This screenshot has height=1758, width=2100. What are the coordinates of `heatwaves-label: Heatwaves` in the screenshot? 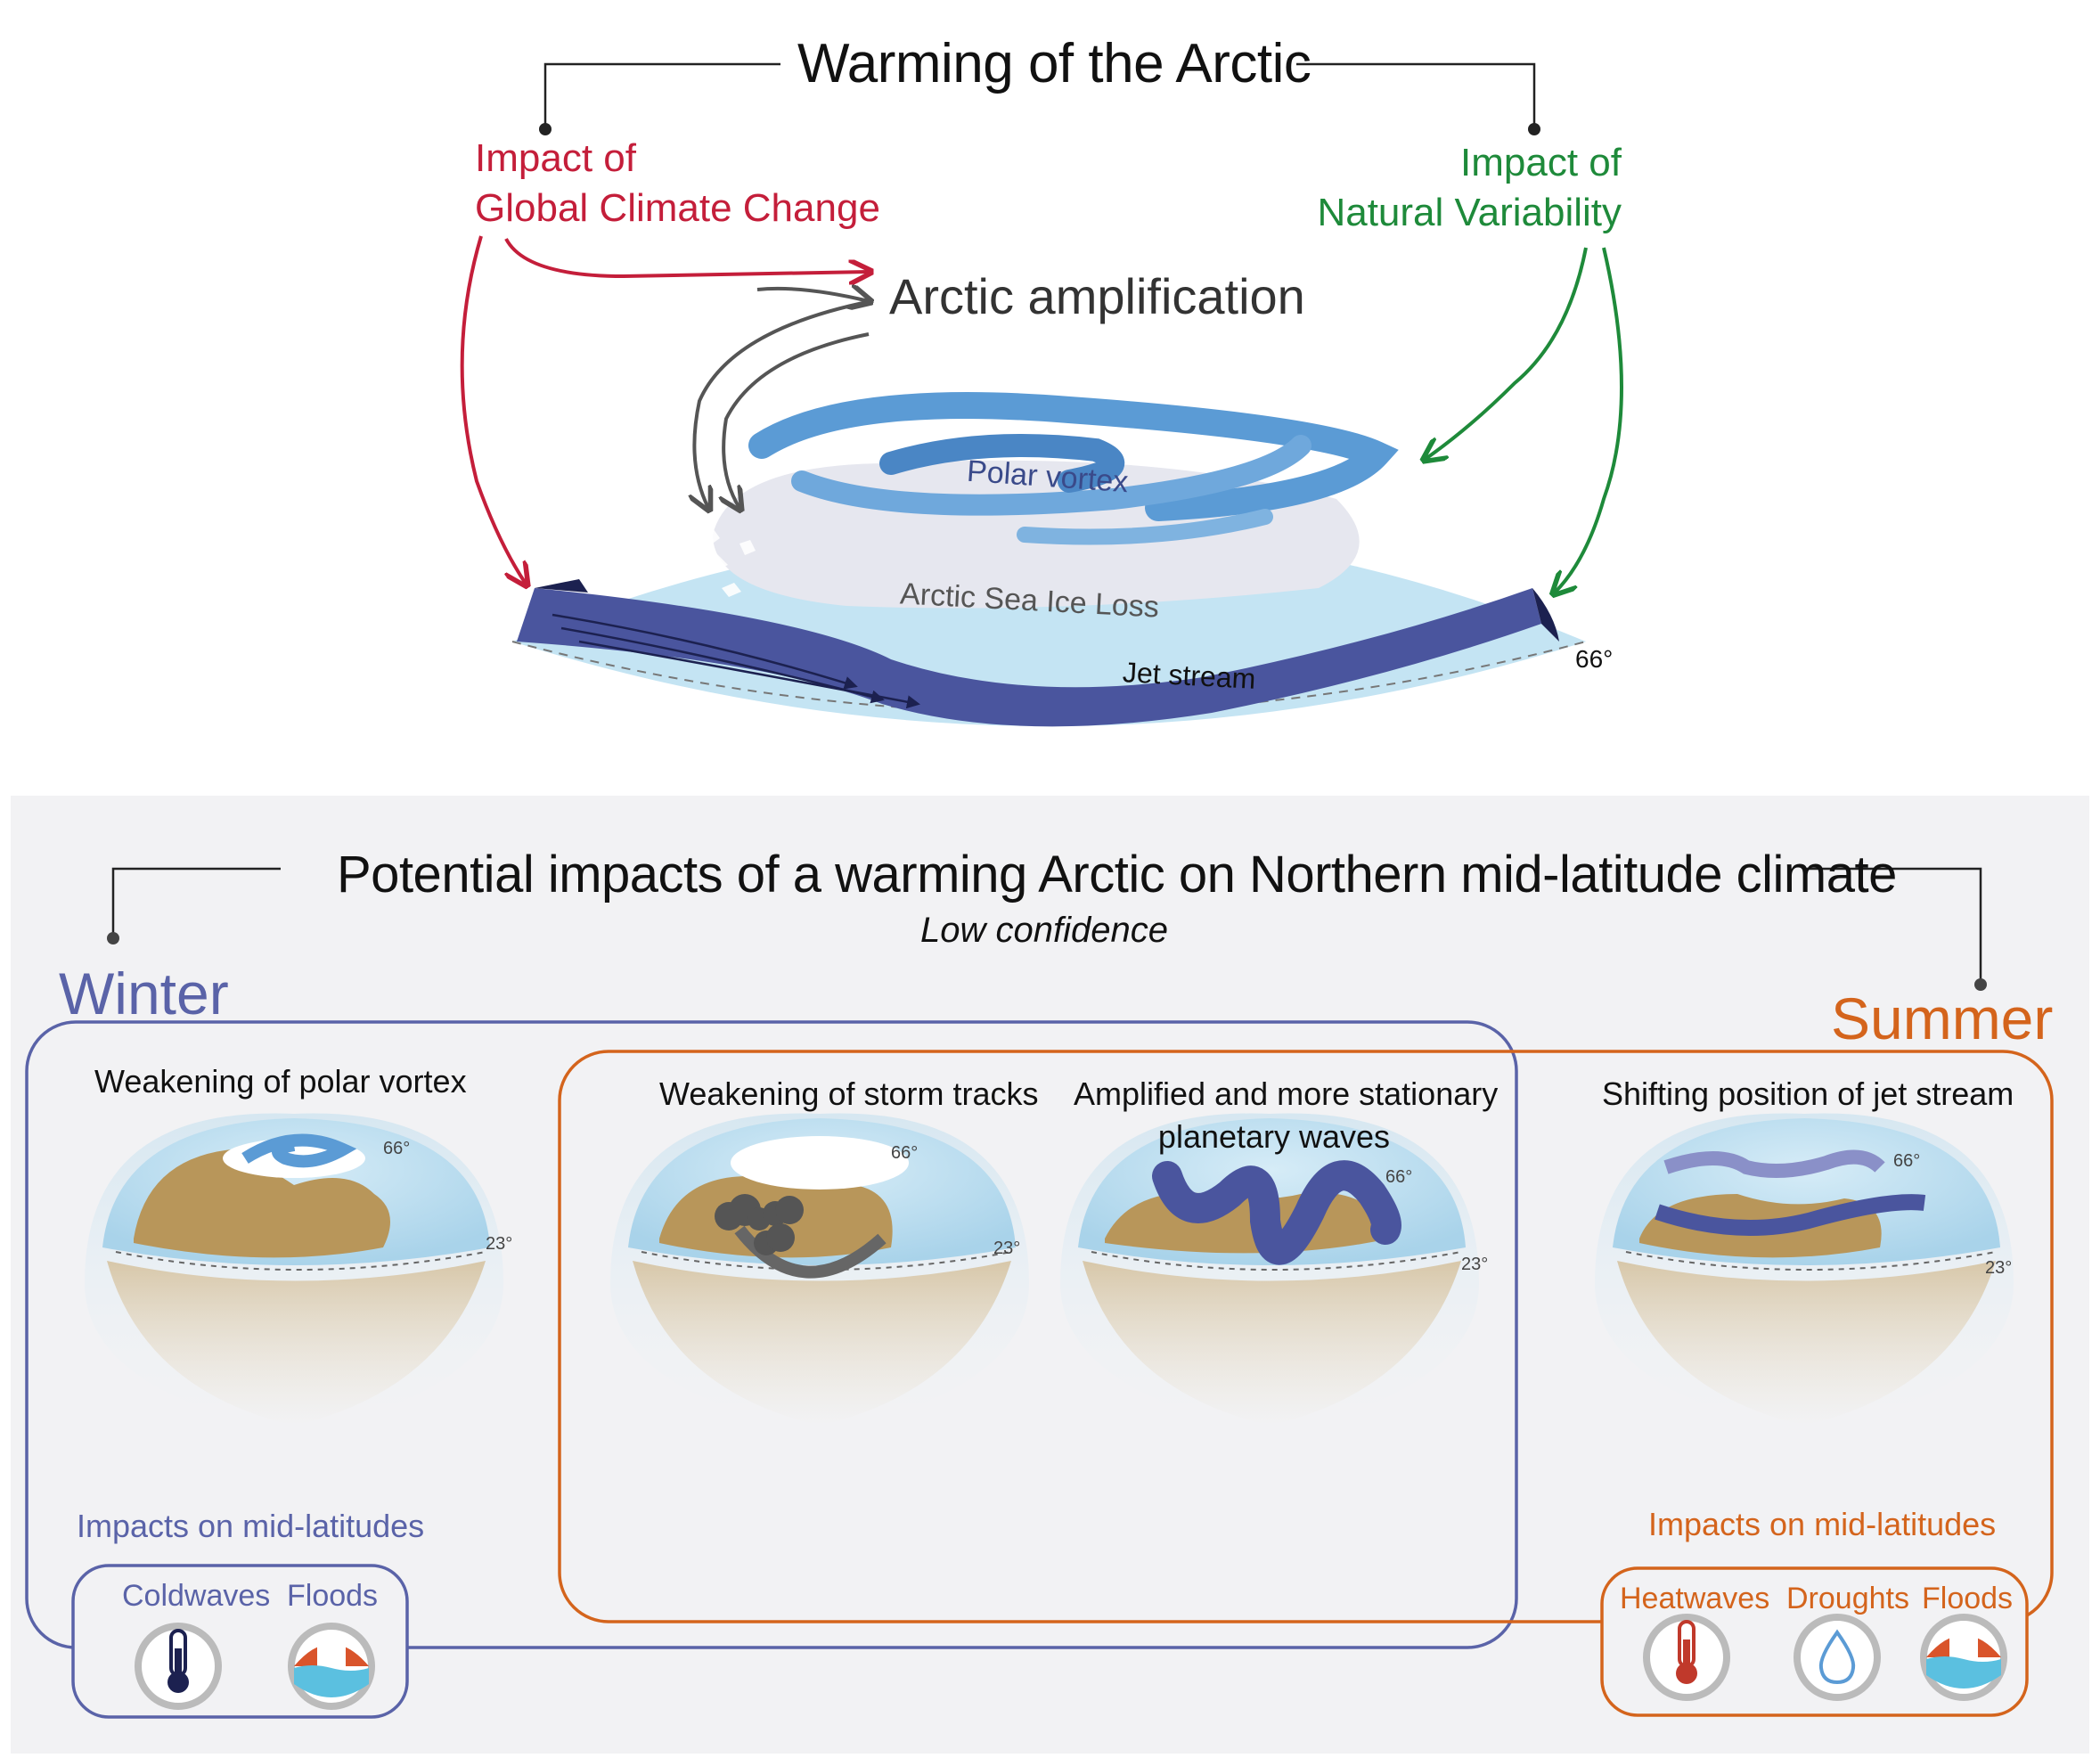 It's located at (1695, 1599).